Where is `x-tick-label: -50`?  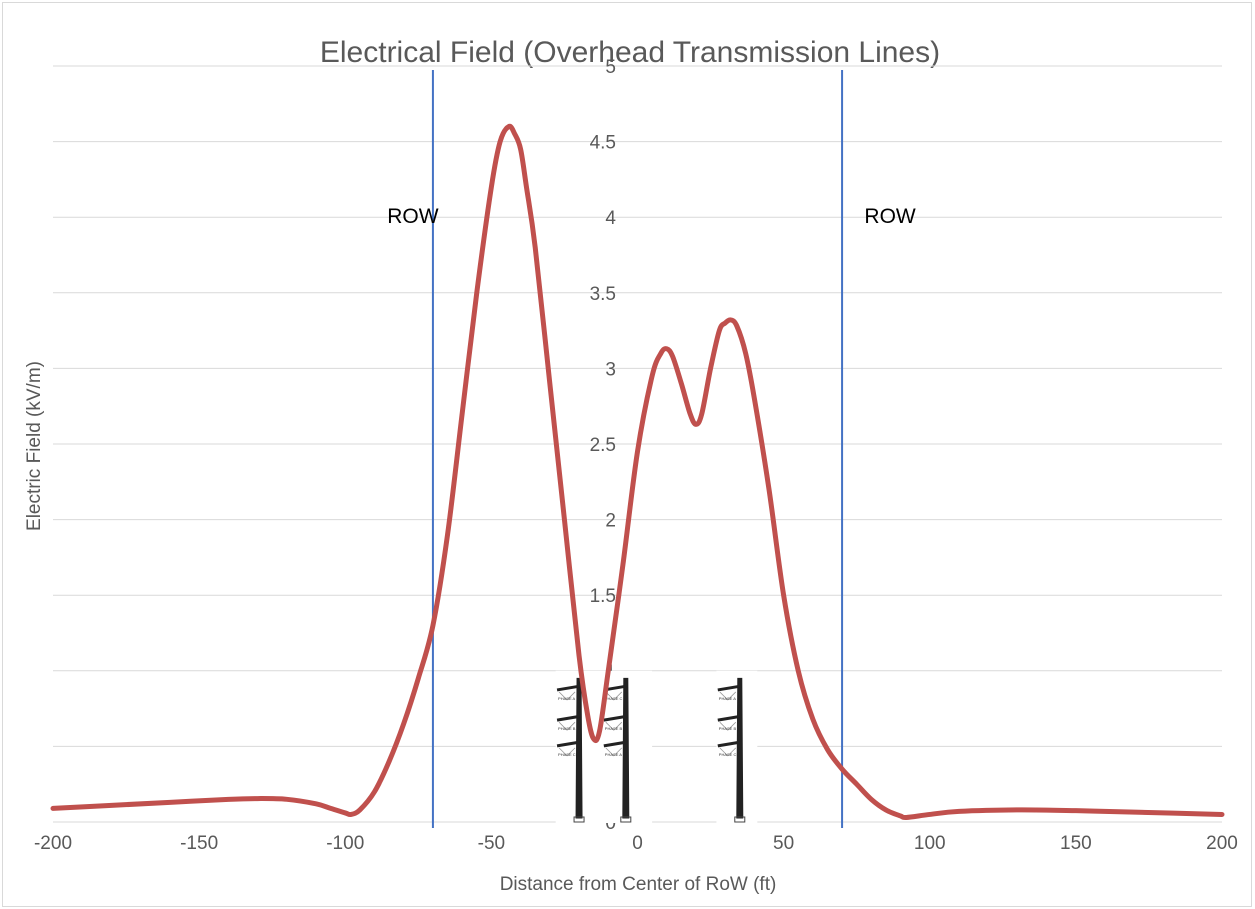 x-tick-label: -50 is located at coordinates (491, 843).